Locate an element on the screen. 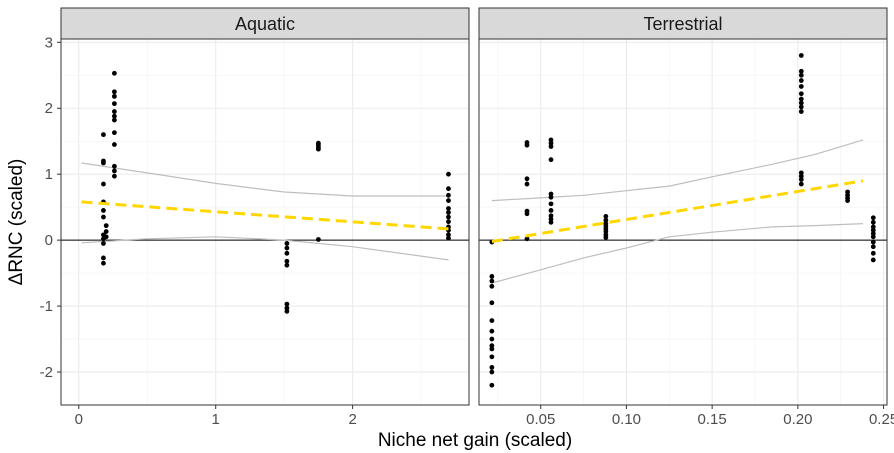  y-axis: -2 -1 0 1 2 3 is located at coordinates (50, 207).